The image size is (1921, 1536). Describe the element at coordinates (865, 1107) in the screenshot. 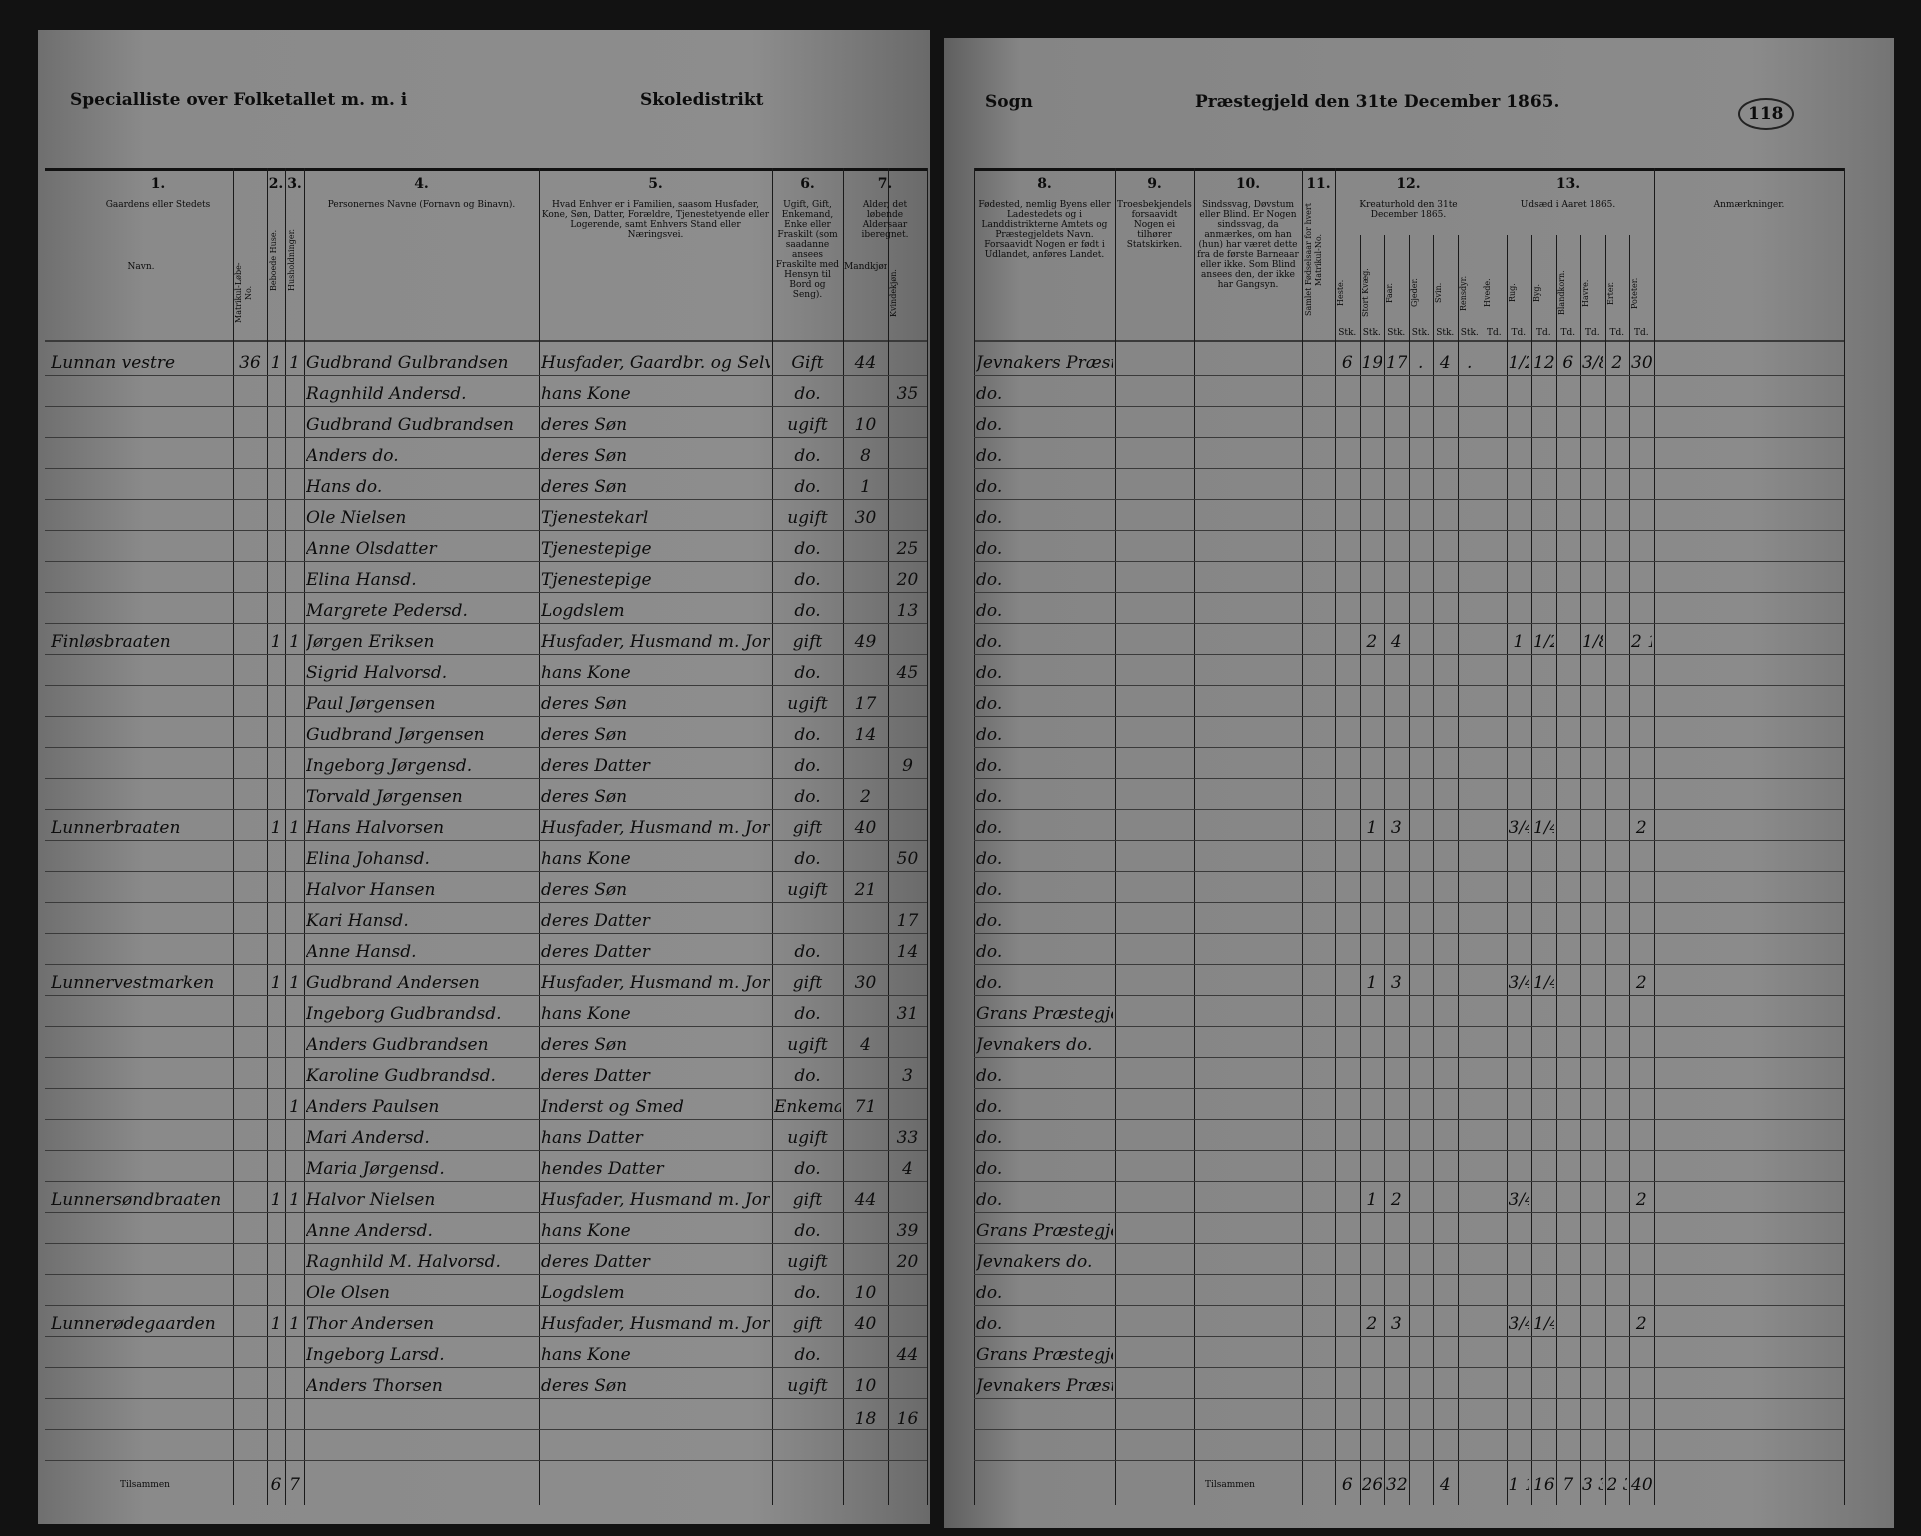

I see `cell: 71` at that location.